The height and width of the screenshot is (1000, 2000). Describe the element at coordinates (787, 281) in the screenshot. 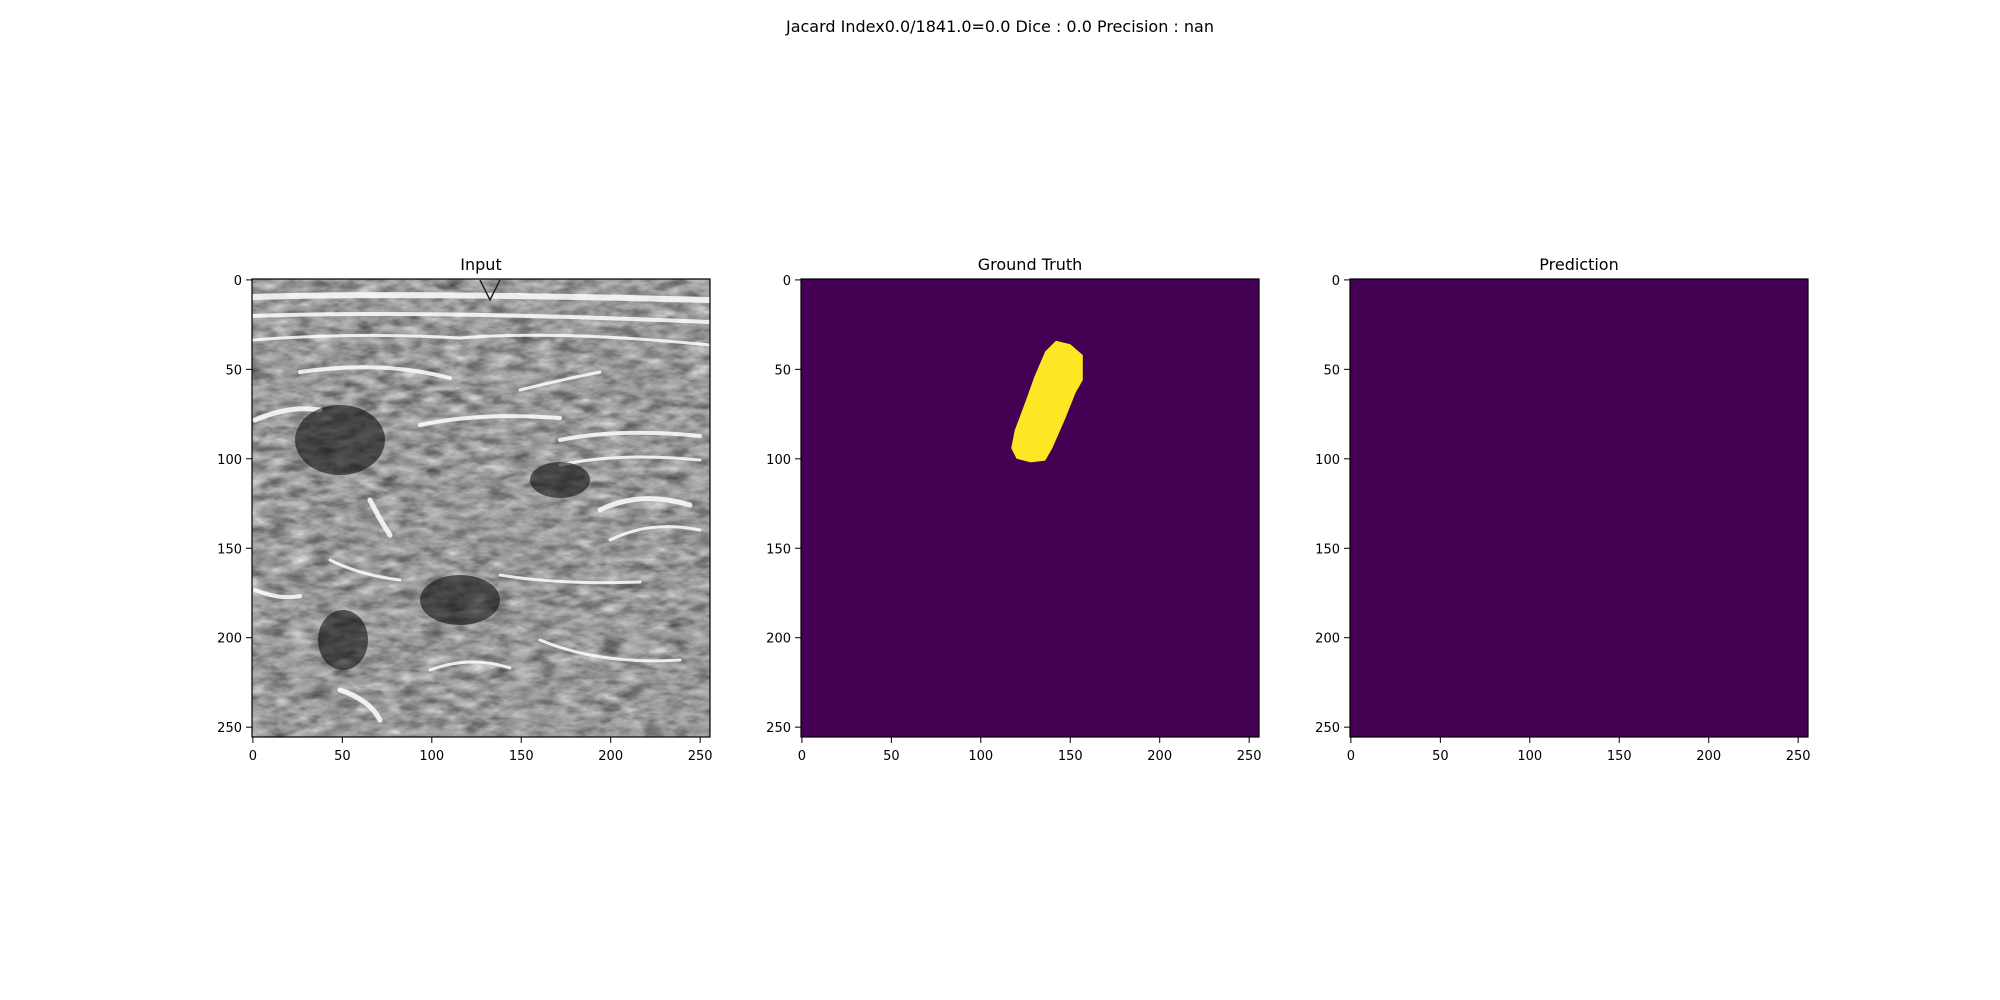

I see `y-tick-label-ground-truth-0: 0` at that location.